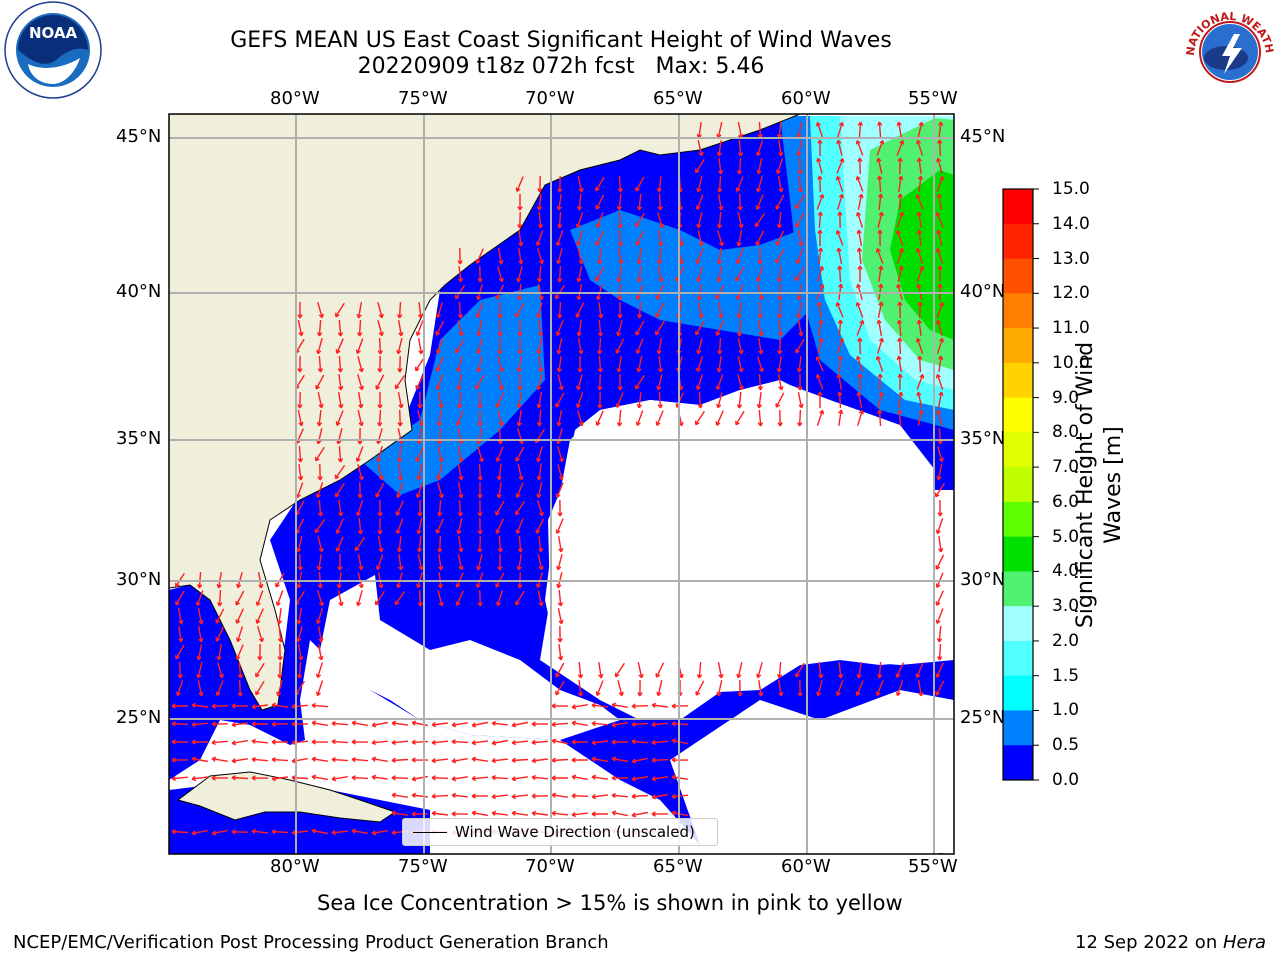 This screenshot has width=1280, height=960. What do you see at coordinates (139, 438) in the screenshot?
I see `lat-label-left-35n: 35°N` at bounding box center [139, 438].